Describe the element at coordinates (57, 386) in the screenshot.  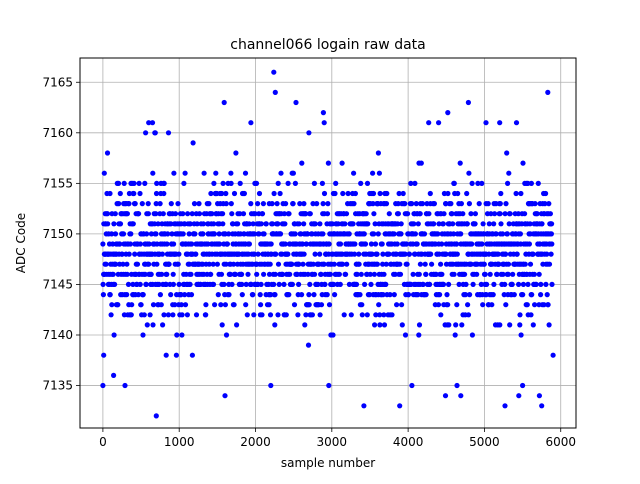
I see `y-tick-label: 7135` at that location.